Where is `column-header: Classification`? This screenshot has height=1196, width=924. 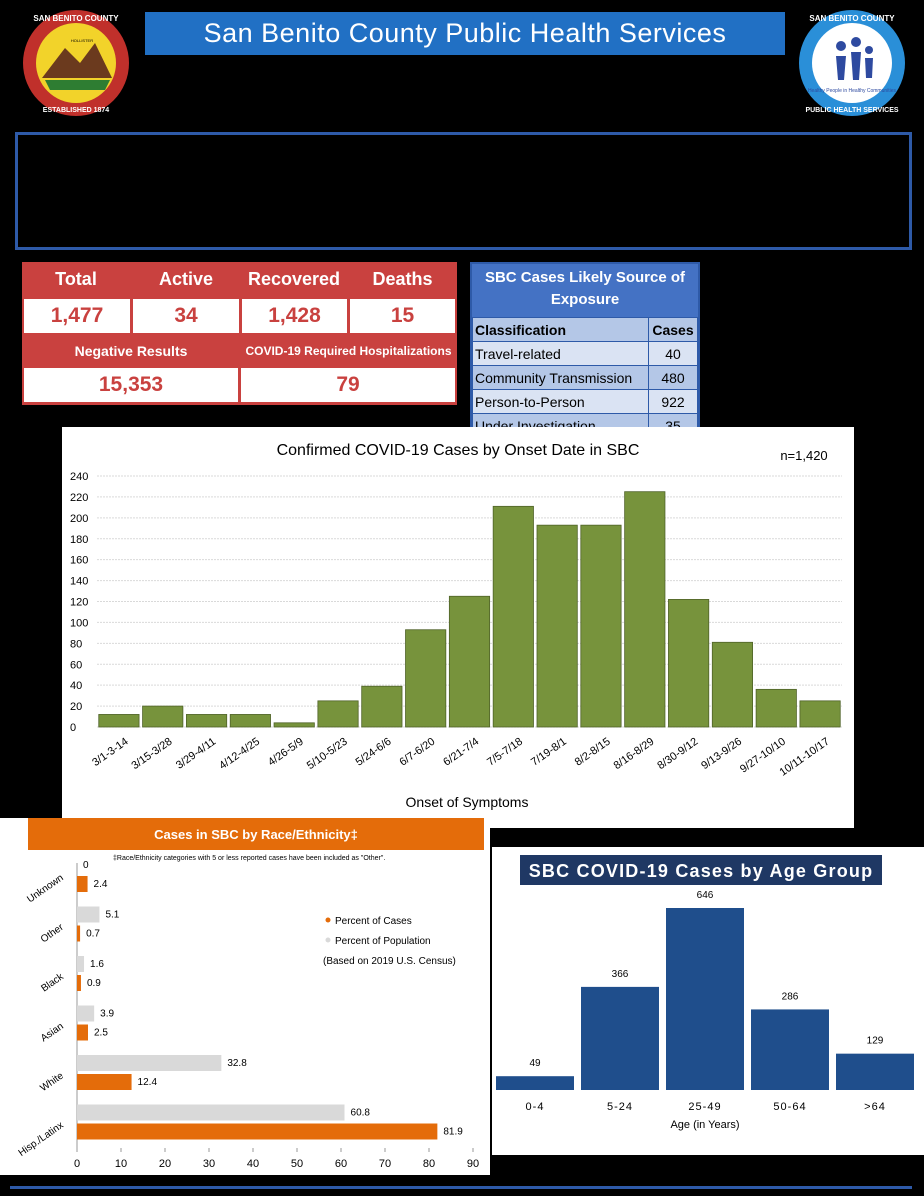 column-header: Classification is located at coordinates (560, 329).